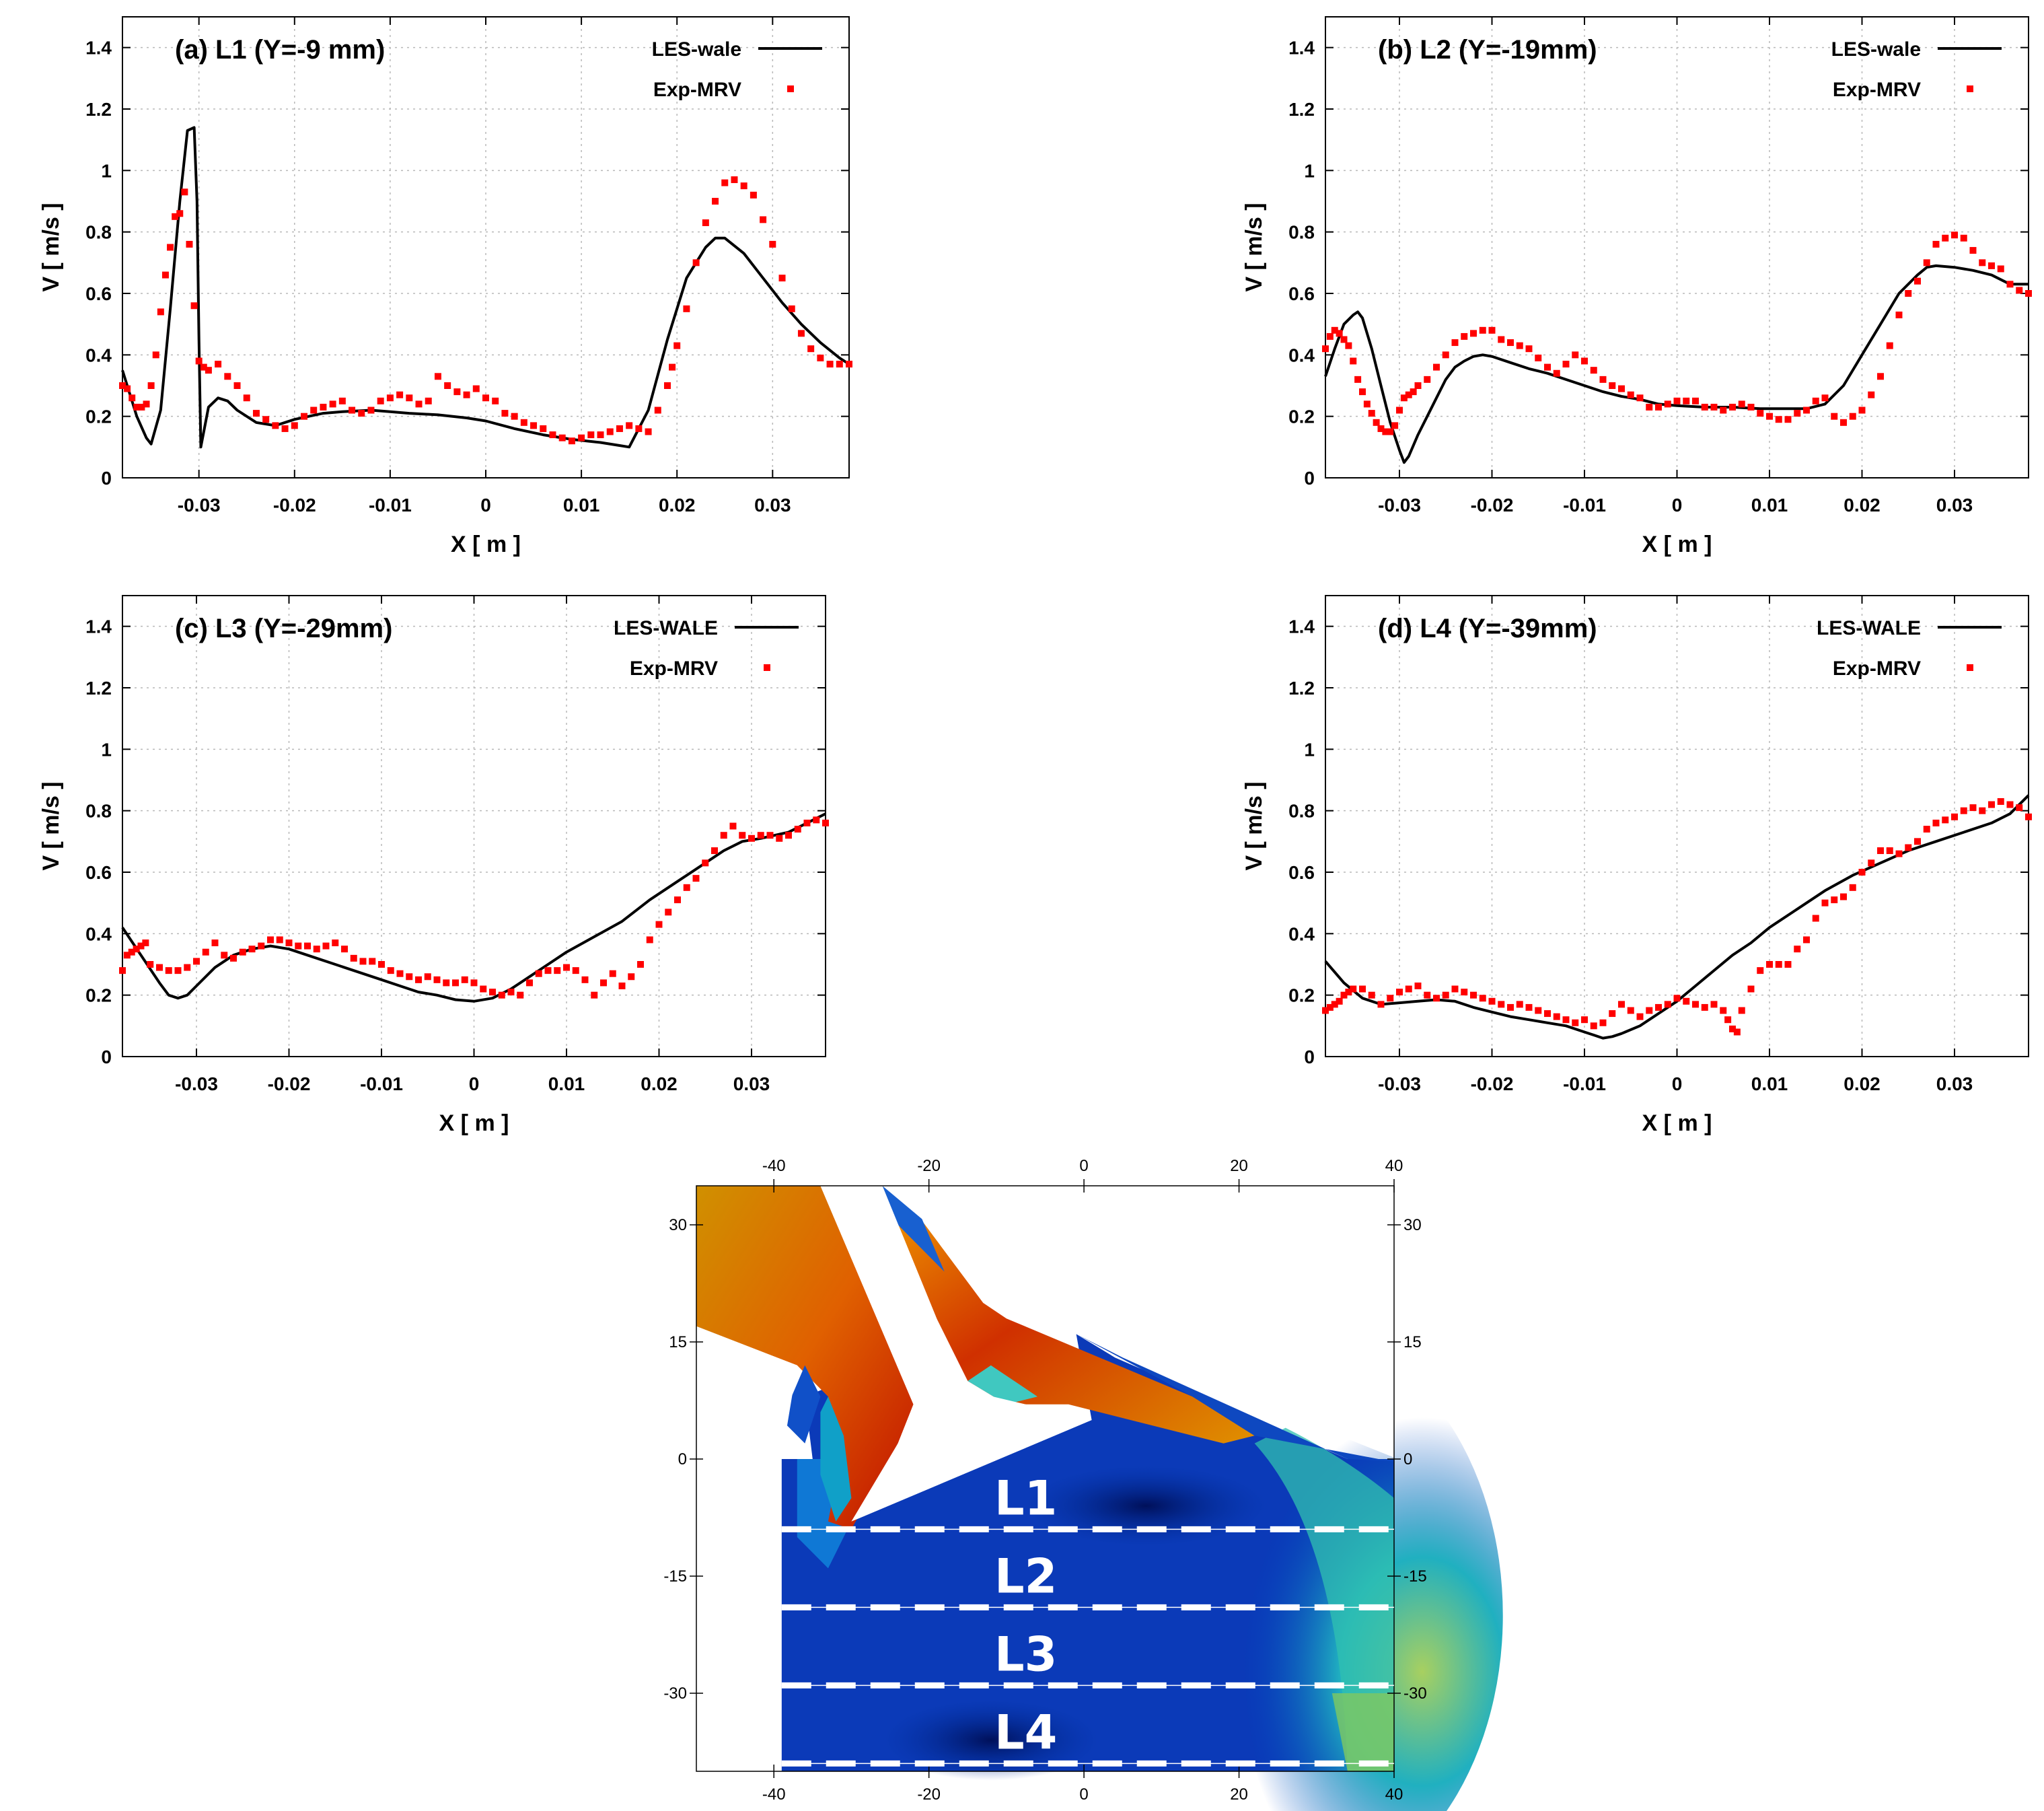  Describe the element at coordinates (1869, 628) in the screenshot. I see `panel-d-legend-label-0: LES-WALE` at that location.